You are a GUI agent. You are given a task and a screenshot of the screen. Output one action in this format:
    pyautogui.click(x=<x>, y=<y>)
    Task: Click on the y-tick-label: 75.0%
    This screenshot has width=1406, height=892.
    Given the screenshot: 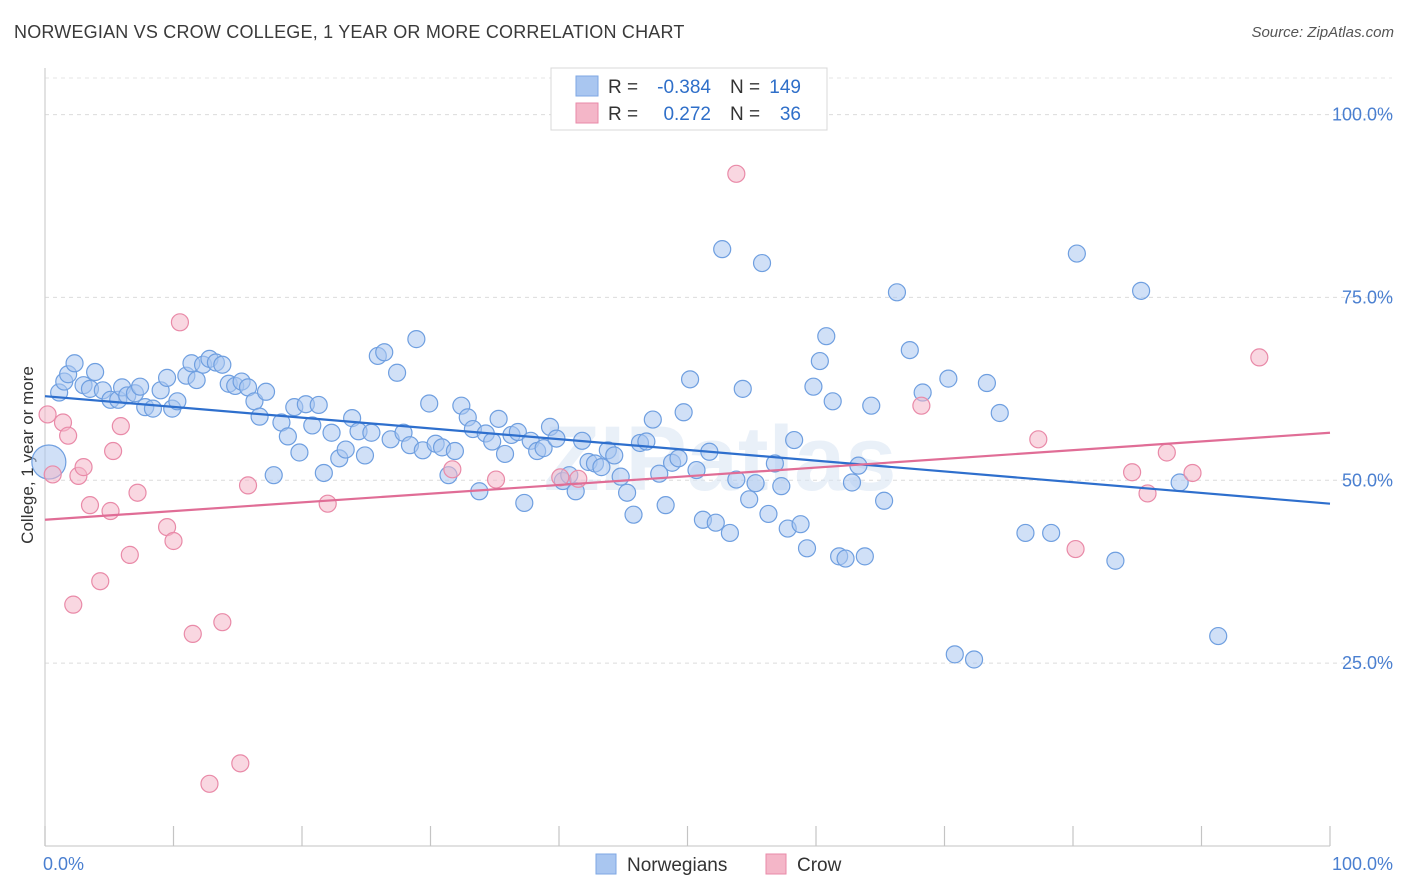 What is the action you would take?
    pyautogui.click(x=1367, y=297)
    